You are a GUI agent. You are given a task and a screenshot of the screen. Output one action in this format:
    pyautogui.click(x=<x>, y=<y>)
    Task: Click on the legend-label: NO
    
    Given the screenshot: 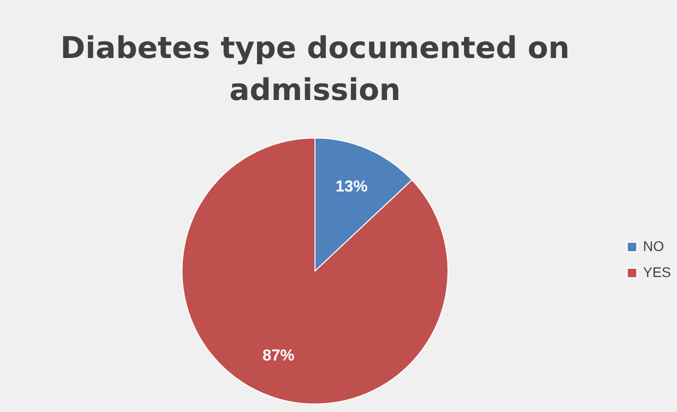 What is the action you would take?
    pyautogui.click(x=653, y=246)
    